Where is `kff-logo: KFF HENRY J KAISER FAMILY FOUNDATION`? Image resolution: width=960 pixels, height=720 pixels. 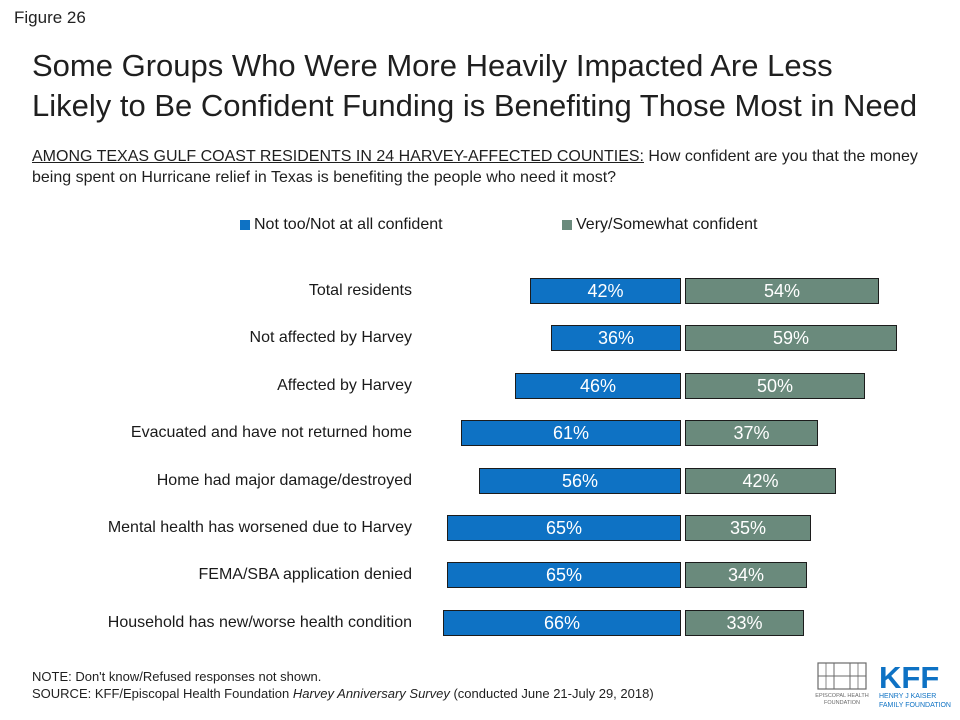
kff-logo: KFF HENRY J KAISER FAMILY FOUNDATION is located at coordinates (915, 684).